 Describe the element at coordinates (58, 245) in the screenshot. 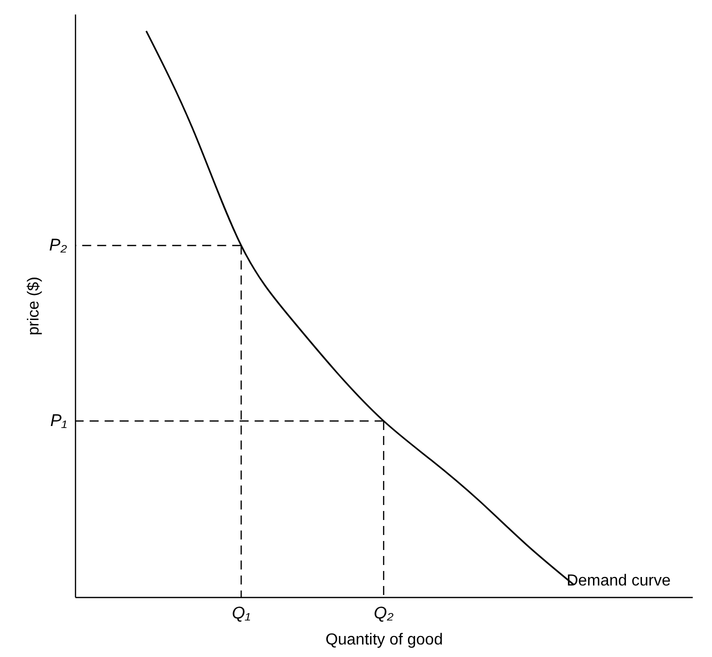

I see `ref-line-label: P₂` at that location.